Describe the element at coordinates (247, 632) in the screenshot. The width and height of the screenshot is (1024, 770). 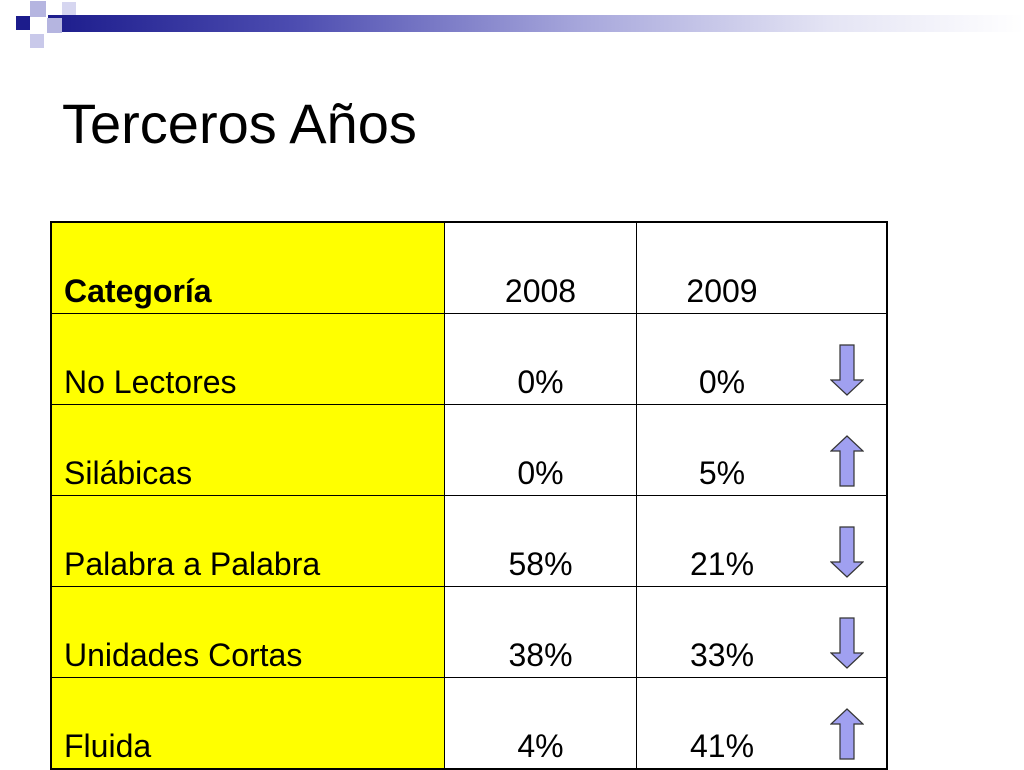
I see `category-cell: Unidades Cortas` at that location.